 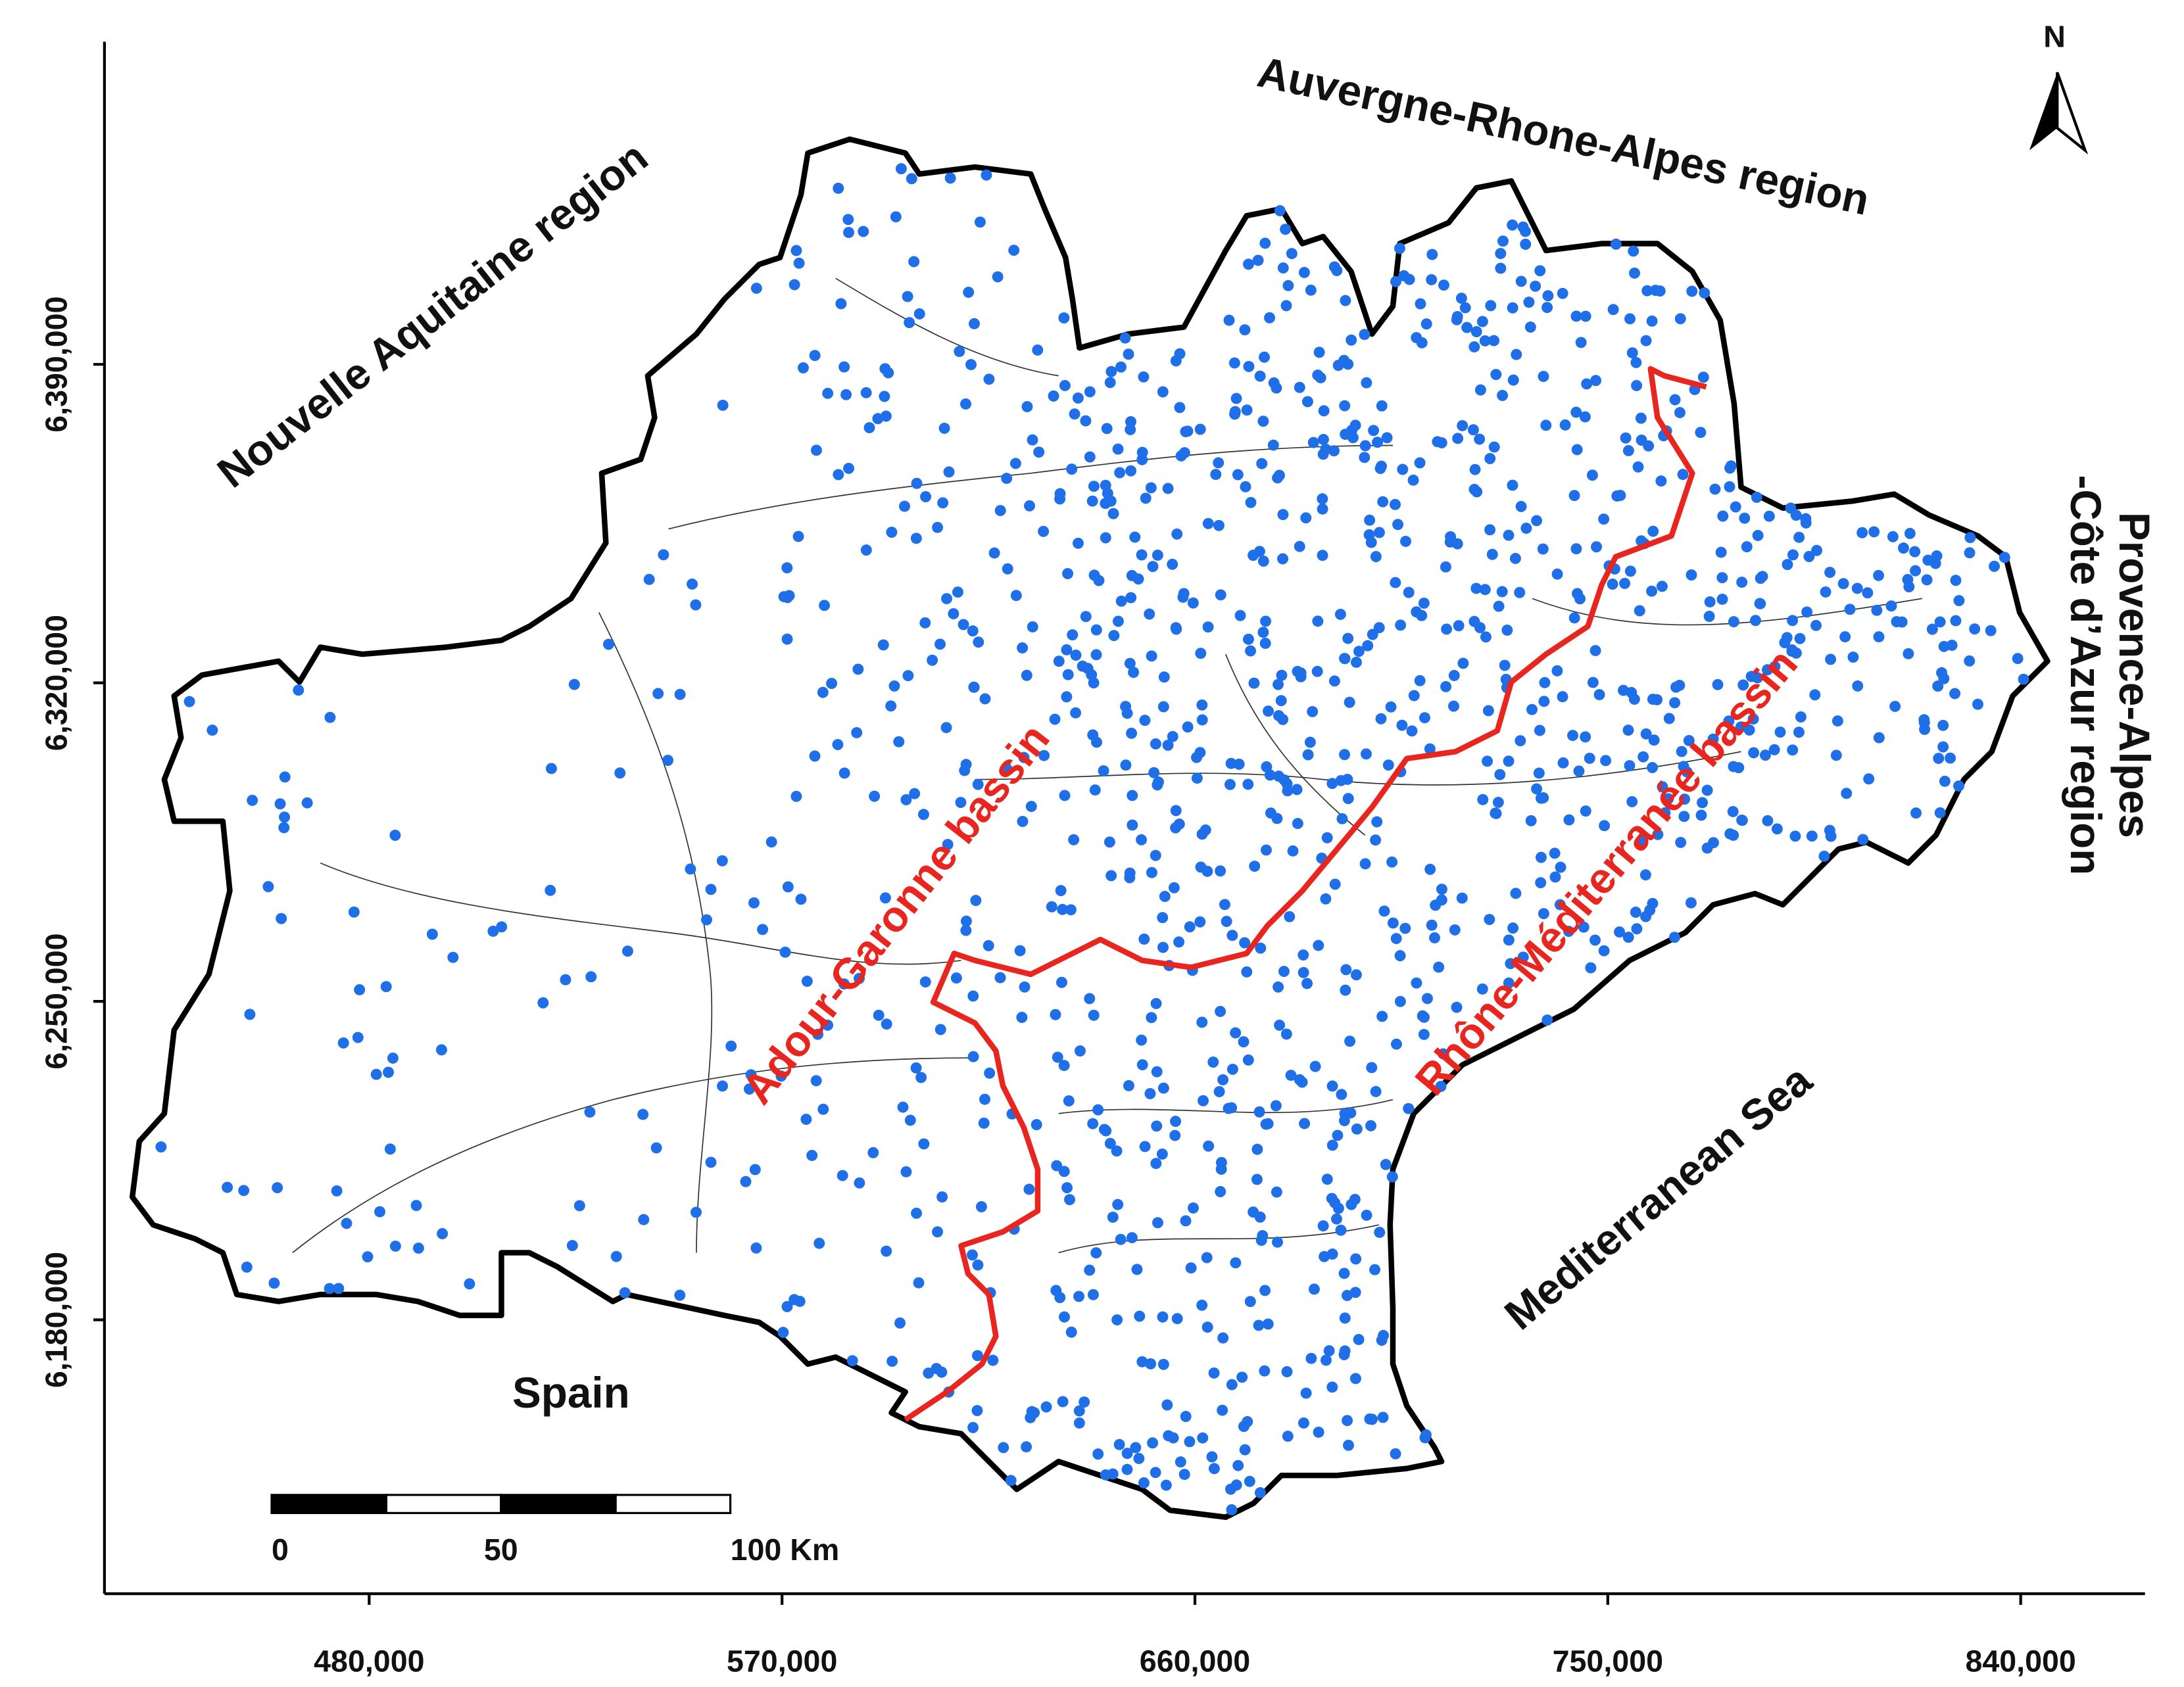 What do you see at coordinates (56, 1320) in the screenshot?
I see `y-tick-label: 6,180,000` at bounding box center [56, 1320].